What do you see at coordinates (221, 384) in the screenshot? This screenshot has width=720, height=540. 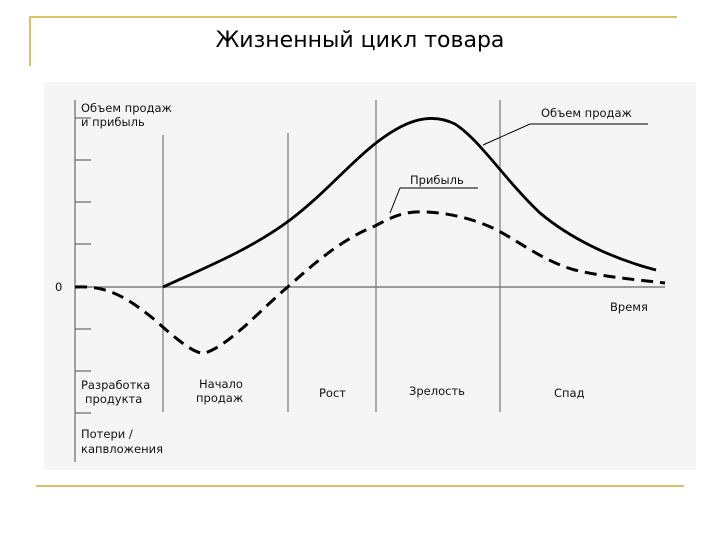 I see `stage-label-introduction: Начало` at bounding box center [221, 384].